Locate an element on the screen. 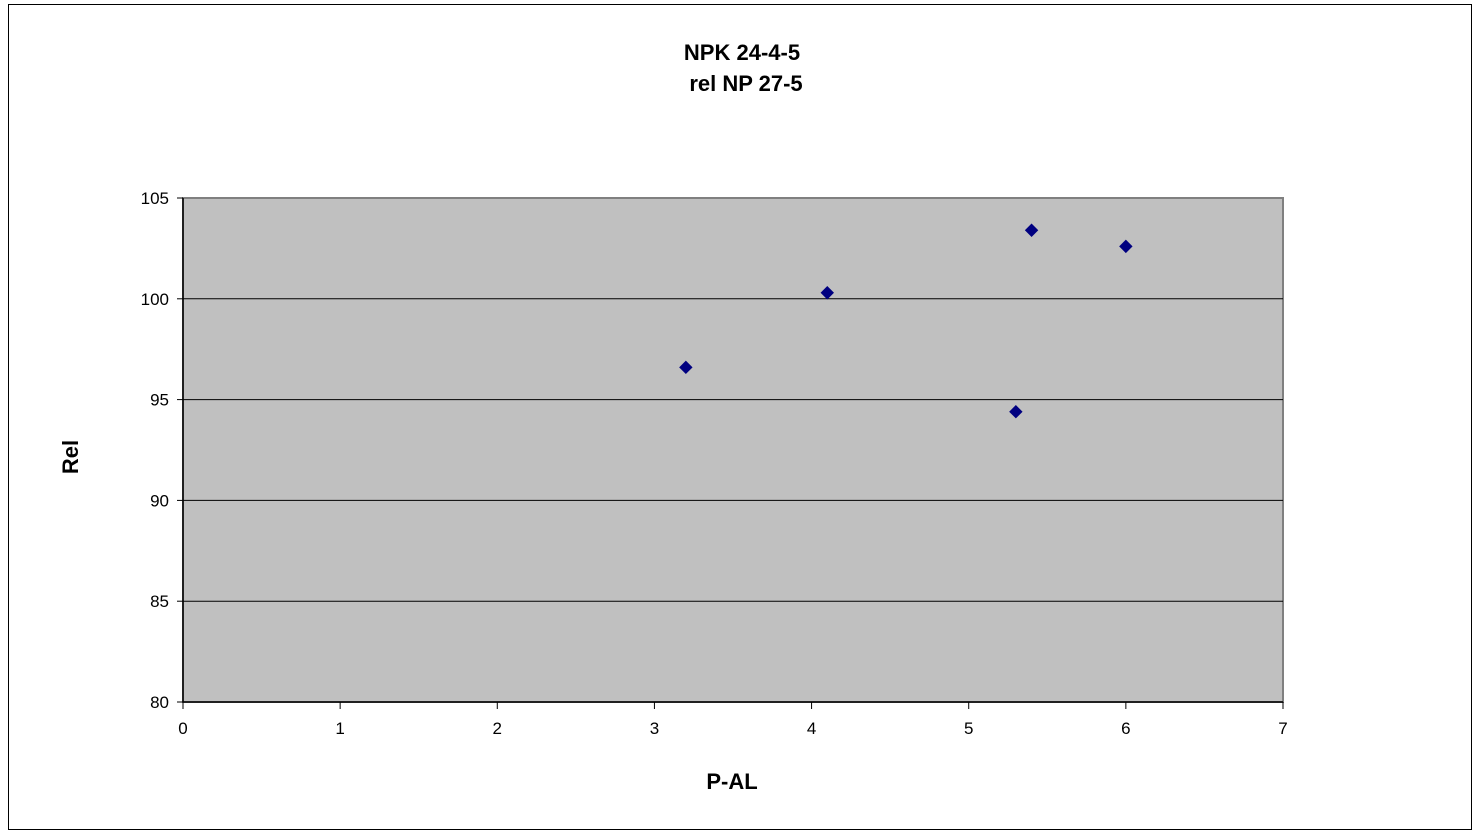 The height and width of the screenshot is (833, 1474). chart-title: NPK 24-4-5 is located at coordinates (742, 52).